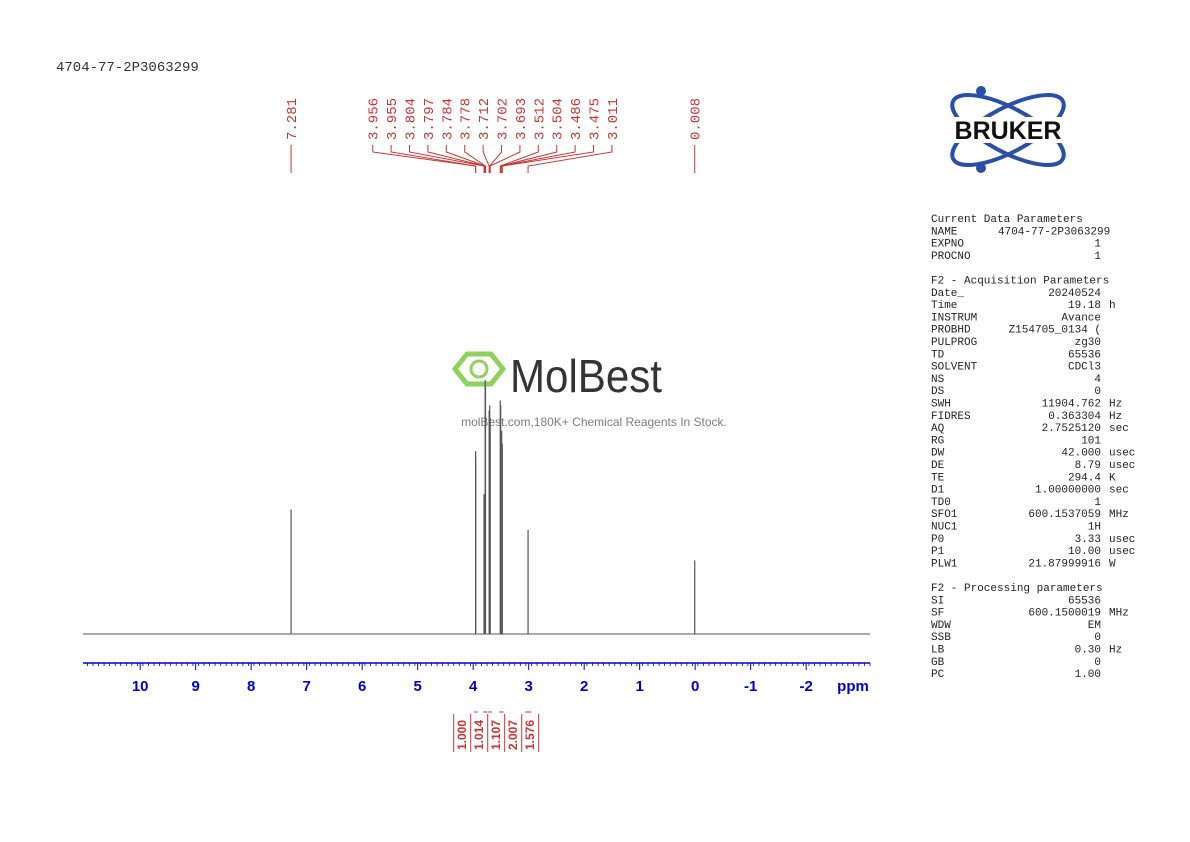 The image size is (1190, 842). What do you see at coordinates (938, 491) in the screenshot?
I see `param-name: D1` at bounding box center [938, 491].